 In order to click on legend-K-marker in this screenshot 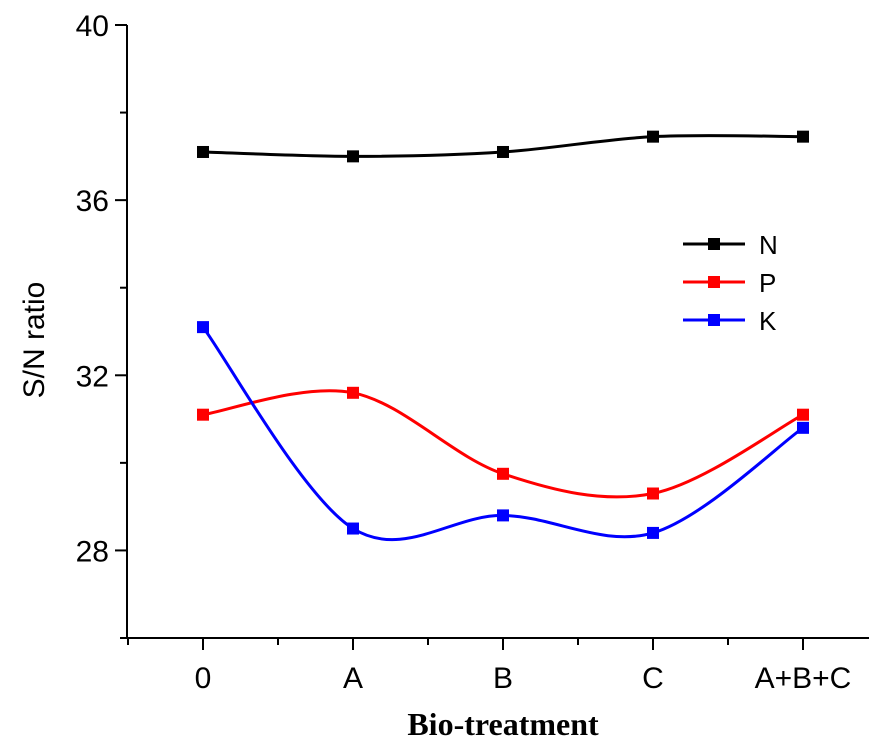, I will do `click(714, 320)`.